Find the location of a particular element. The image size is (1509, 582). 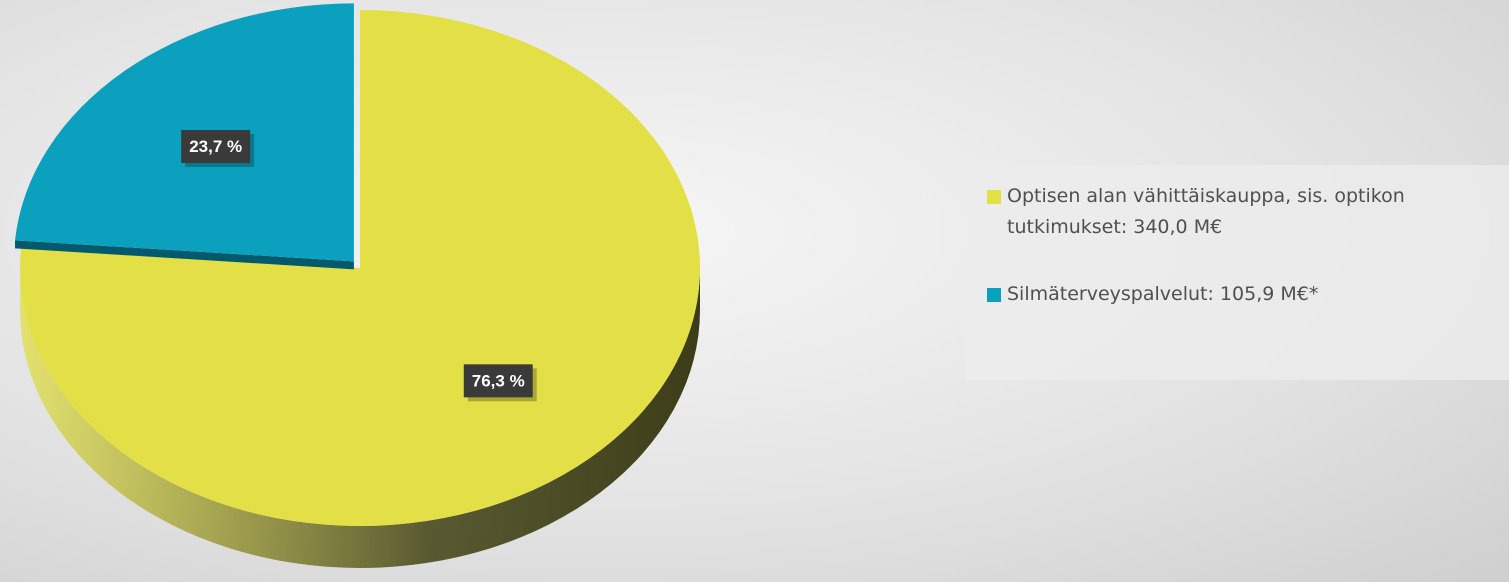

data-label: 23,7 % is located at coordinates (218, 149).